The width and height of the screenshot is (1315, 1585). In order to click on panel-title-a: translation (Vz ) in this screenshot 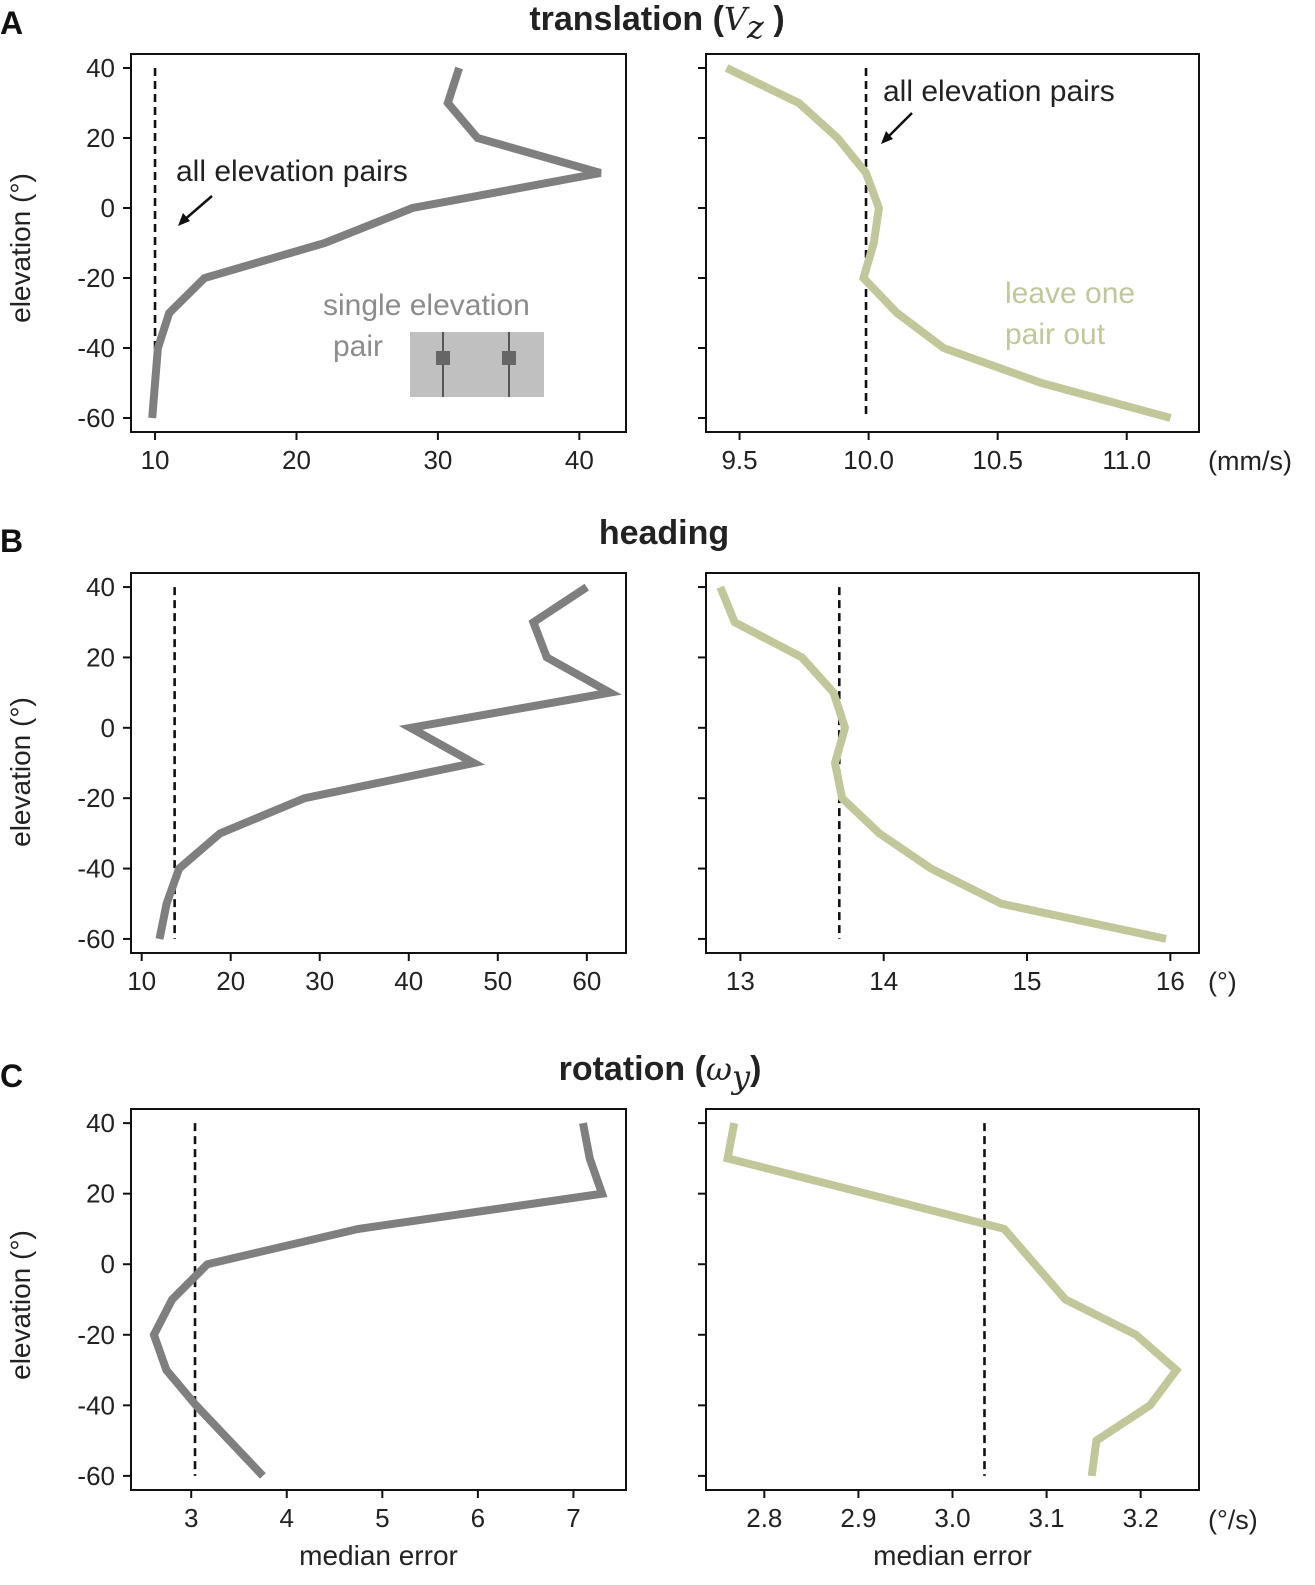, I will do `click(656, 23)`.